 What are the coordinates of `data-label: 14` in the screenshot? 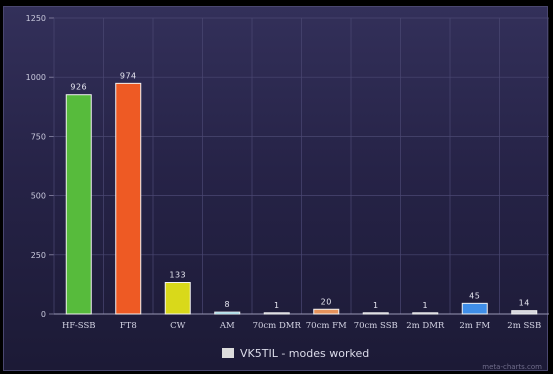 It's located at (524, 303).